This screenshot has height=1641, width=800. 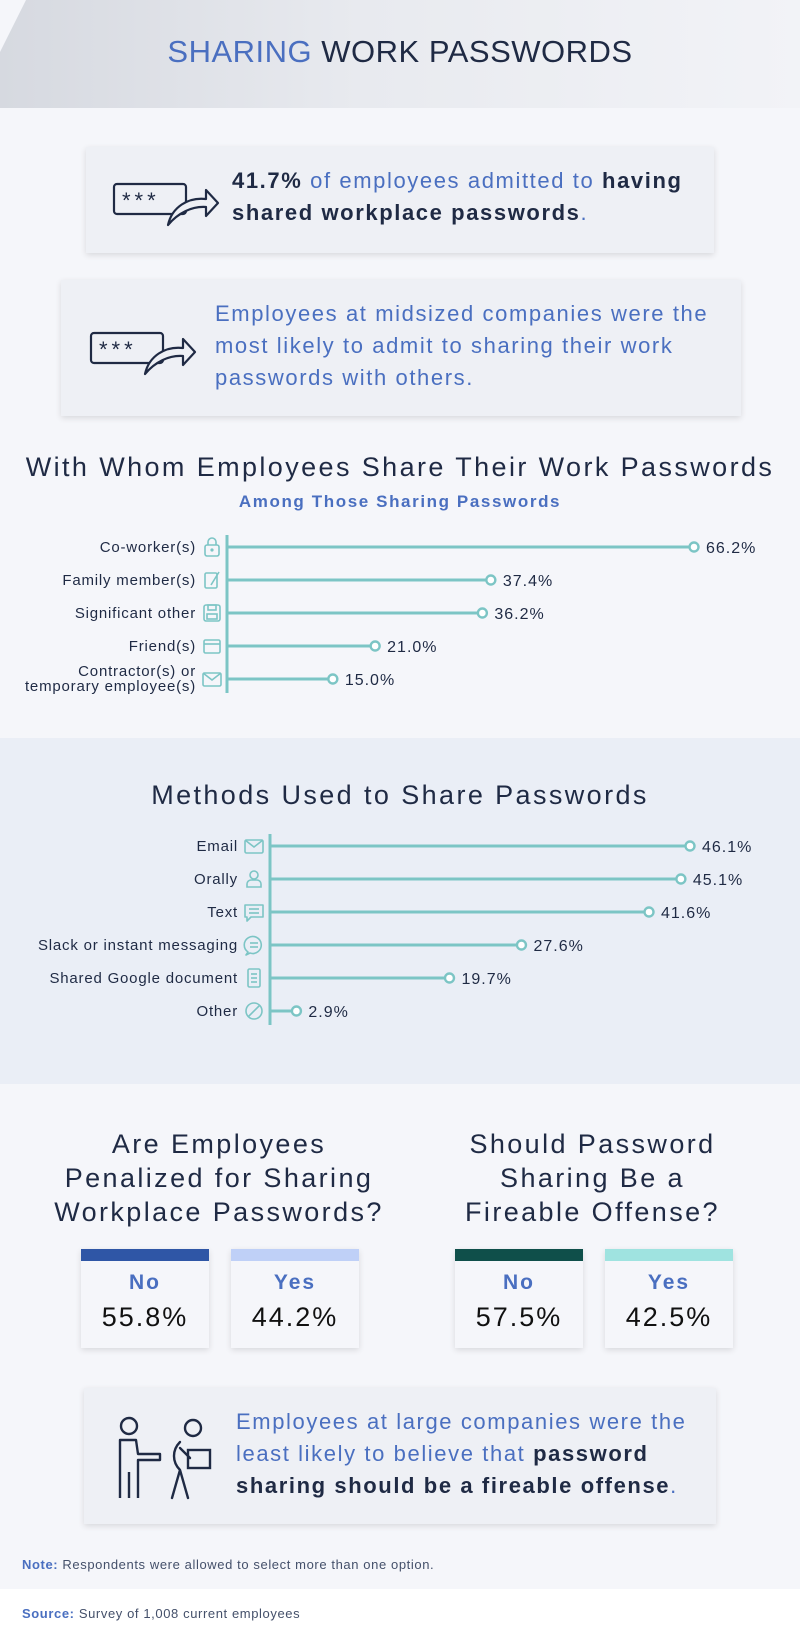 I want to click on source-label: Source:, so click(x=48, y=1613).